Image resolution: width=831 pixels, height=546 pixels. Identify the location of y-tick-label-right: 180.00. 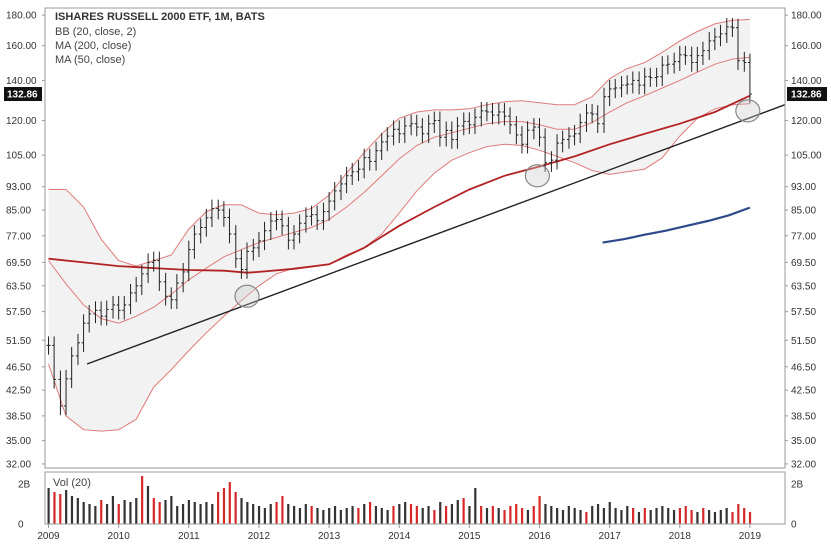
(806, 16).